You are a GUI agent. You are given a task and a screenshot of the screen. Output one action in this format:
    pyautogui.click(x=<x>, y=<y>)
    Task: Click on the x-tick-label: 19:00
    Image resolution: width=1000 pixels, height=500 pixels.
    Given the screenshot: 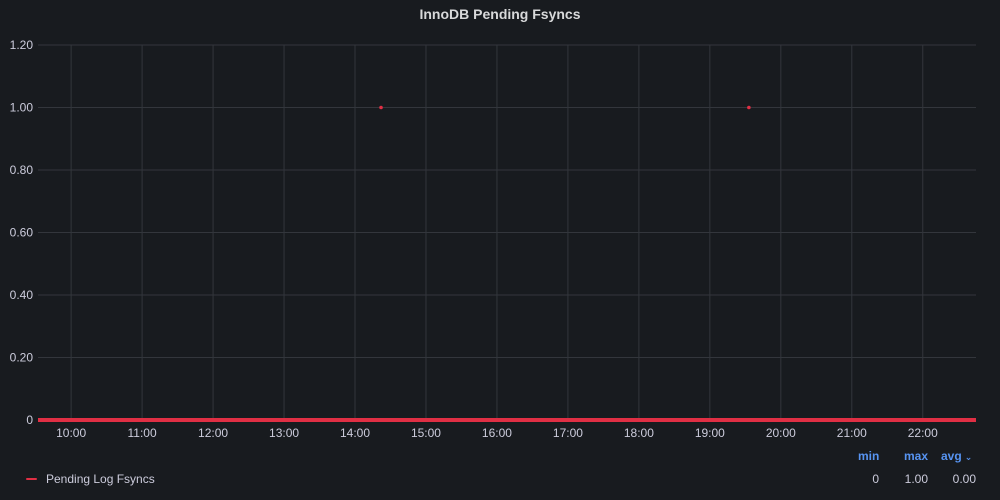 What is the action you would take?
    pyautogui.click(x=710, y=433)
    